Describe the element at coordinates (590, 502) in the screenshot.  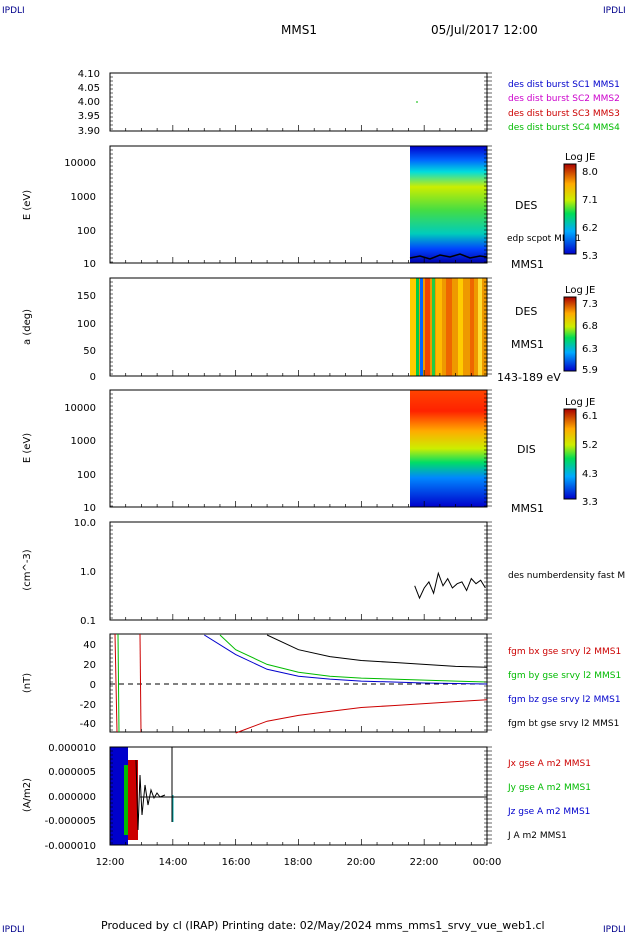
I see `colorbar-tick: 3.3` at that location.